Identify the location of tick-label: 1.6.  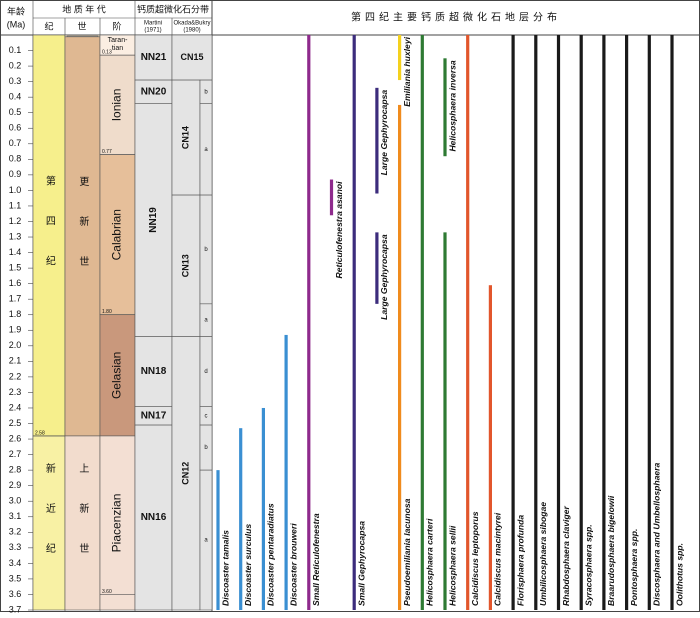
(15, 283).